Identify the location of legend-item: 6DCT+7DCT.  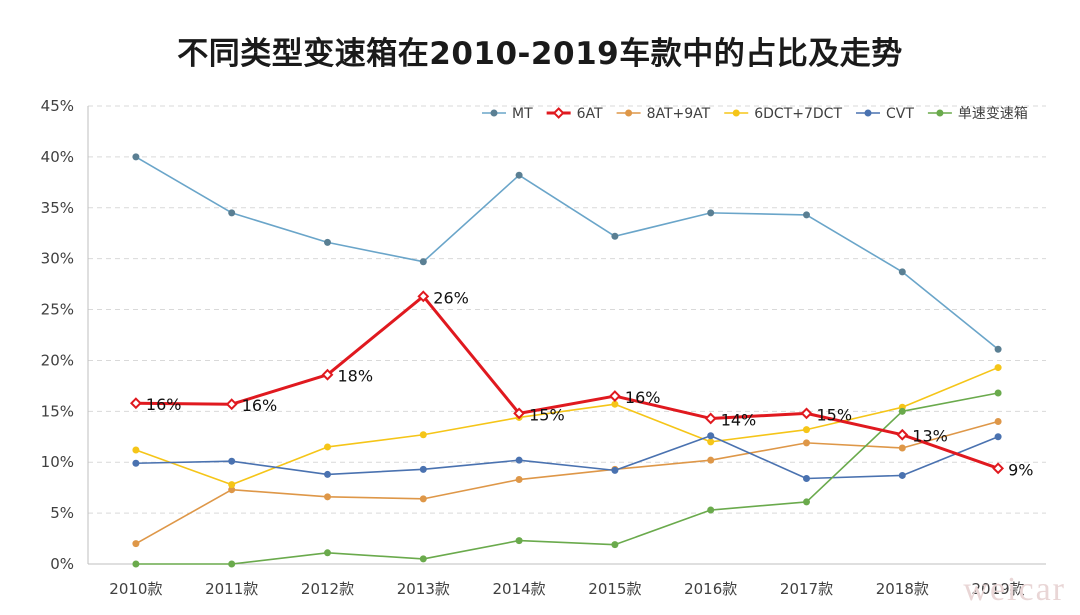
(783, 114).